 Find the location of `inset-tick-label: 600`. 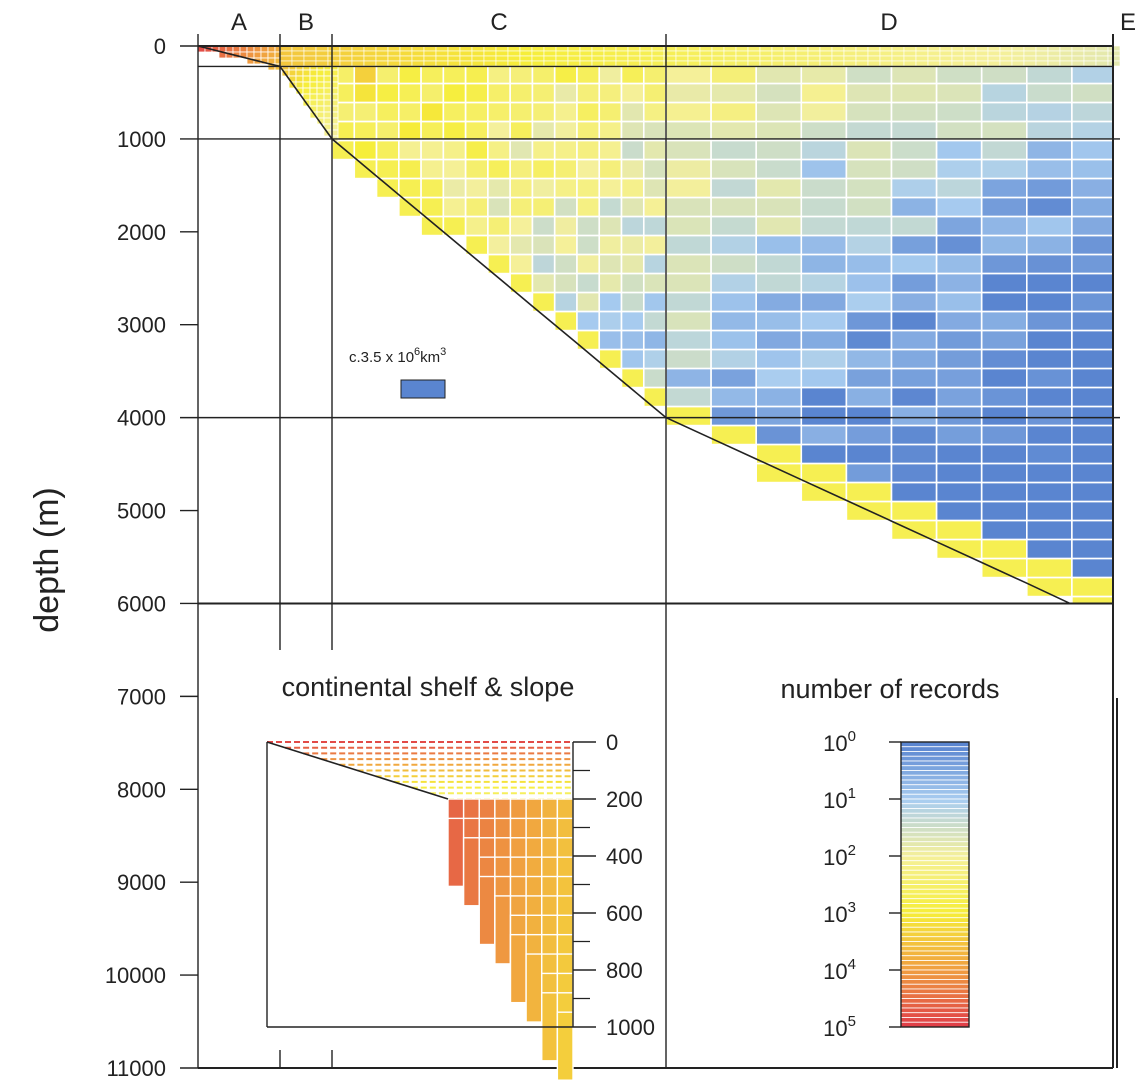

inset-tick-label: 600 is located at coordinates (624, 913).